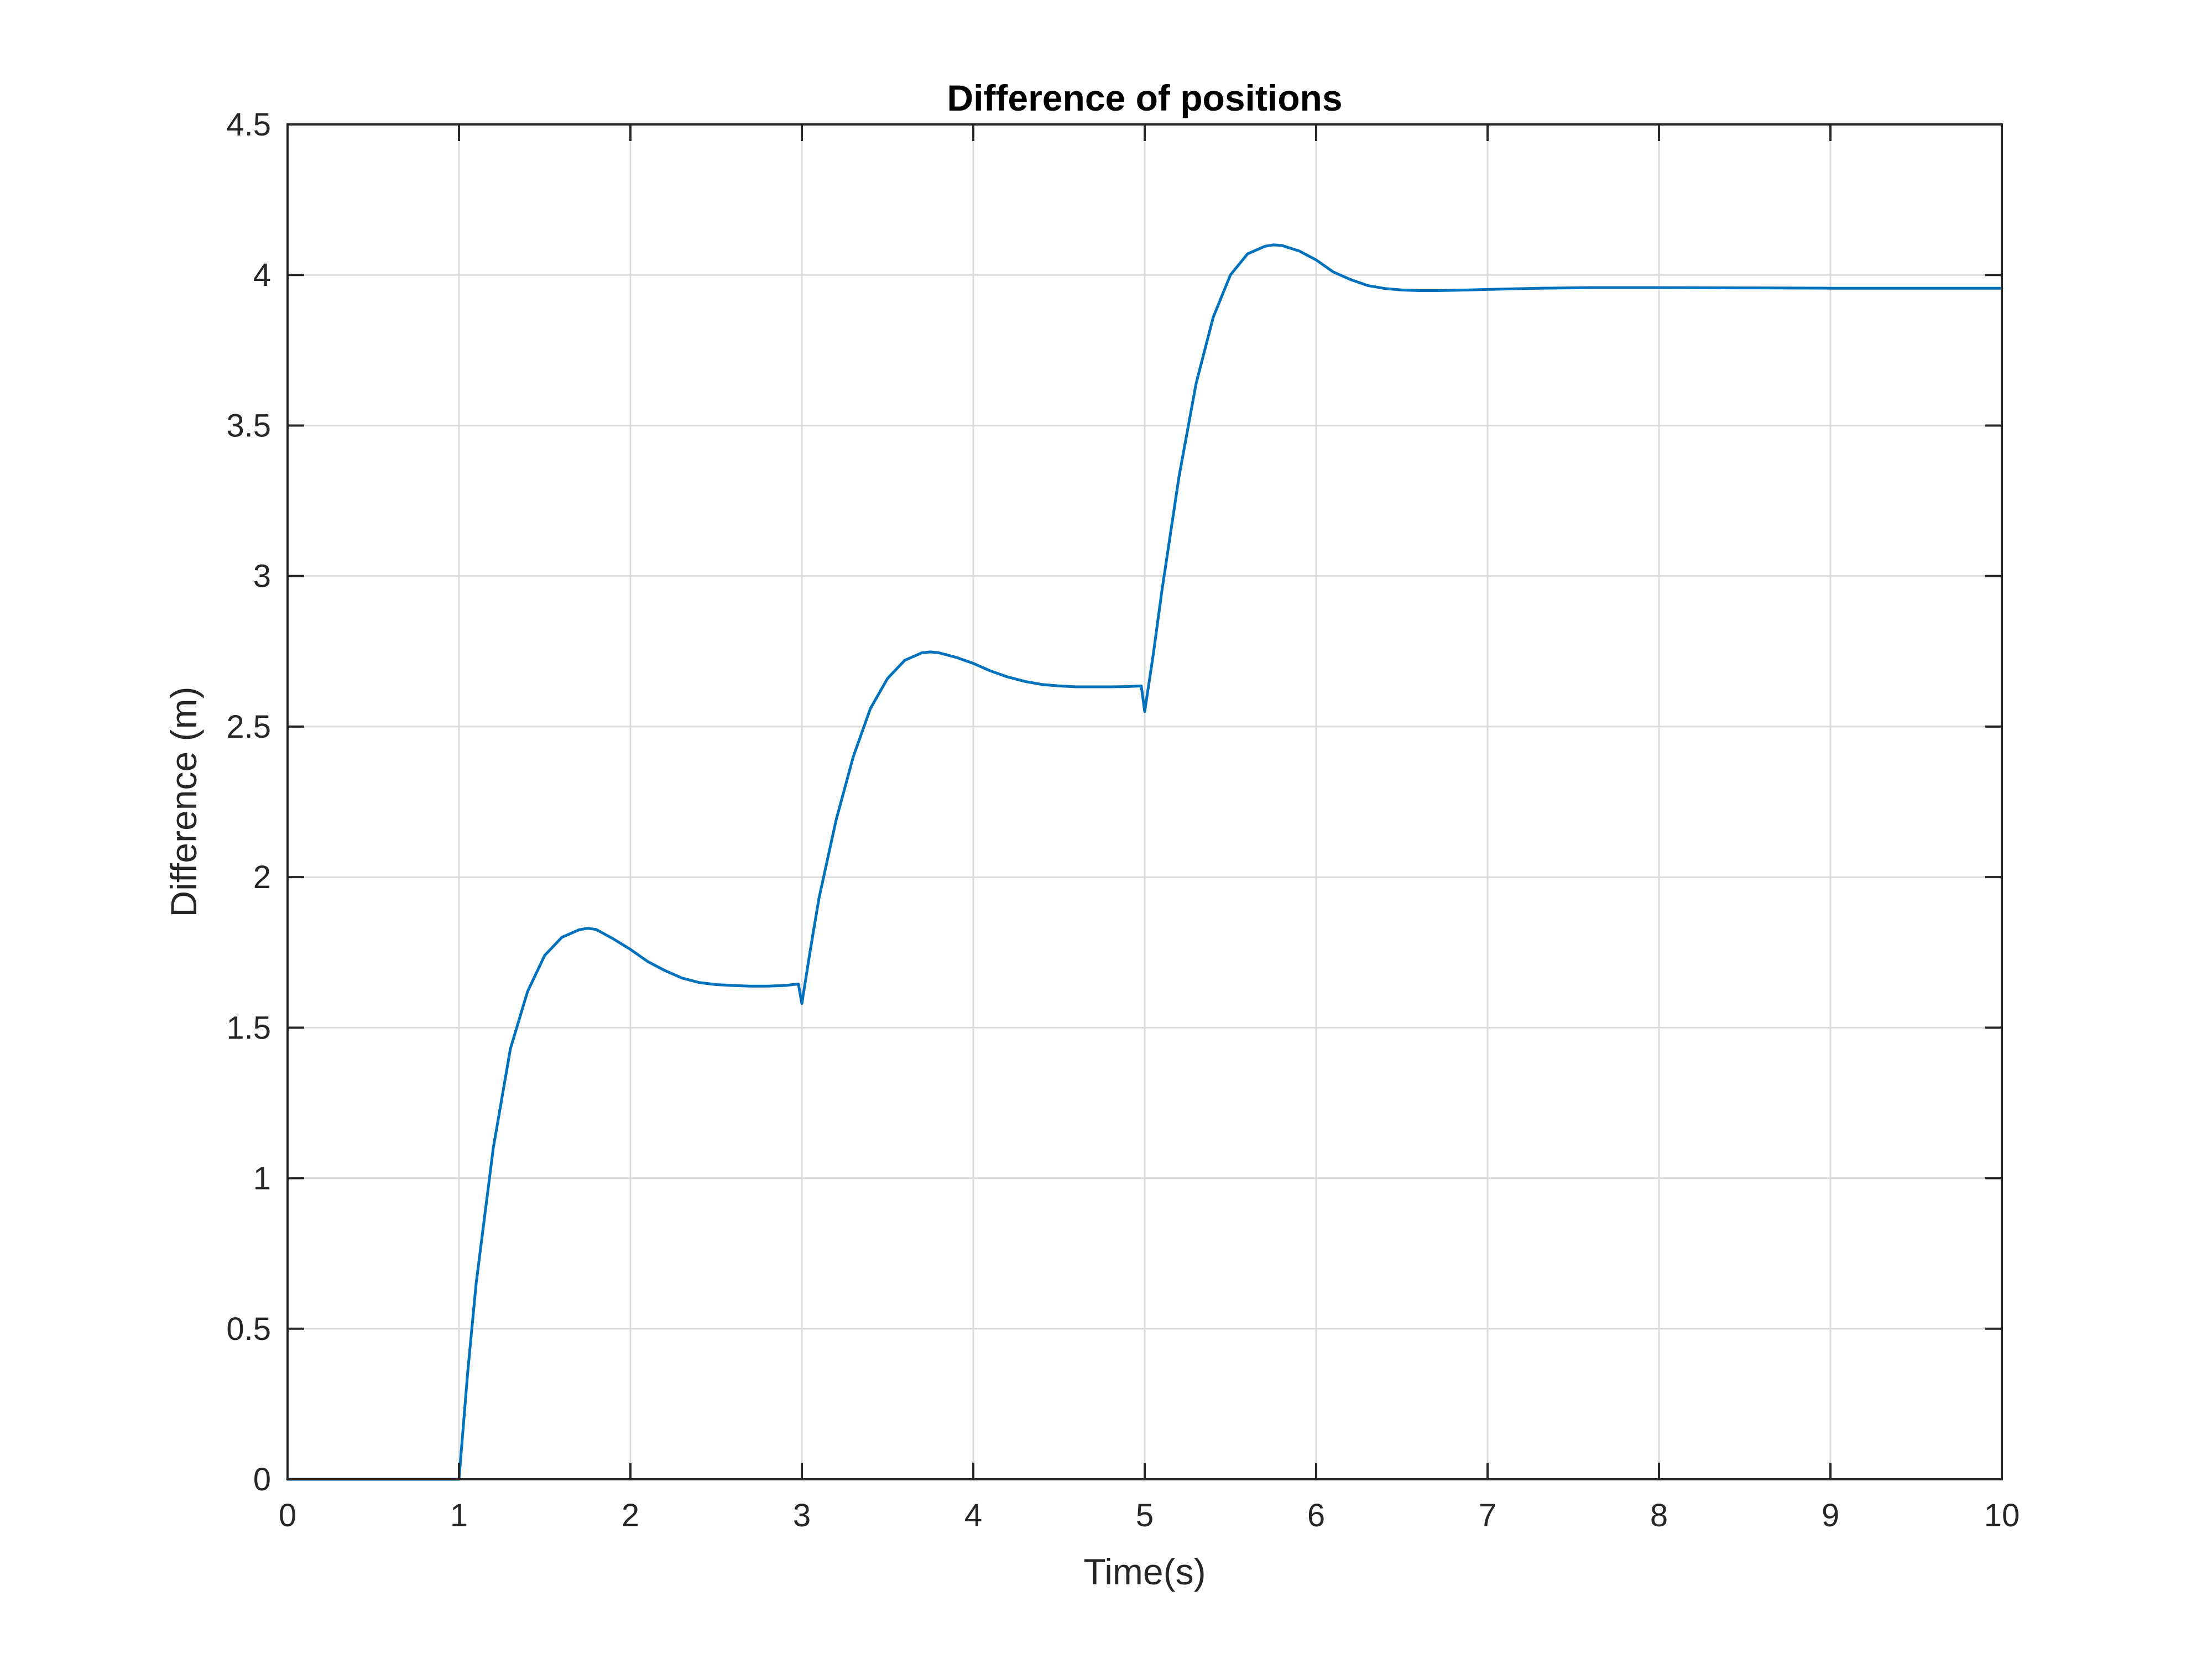  I want to click on x-tick-label: 7, so click(1488, 1516).